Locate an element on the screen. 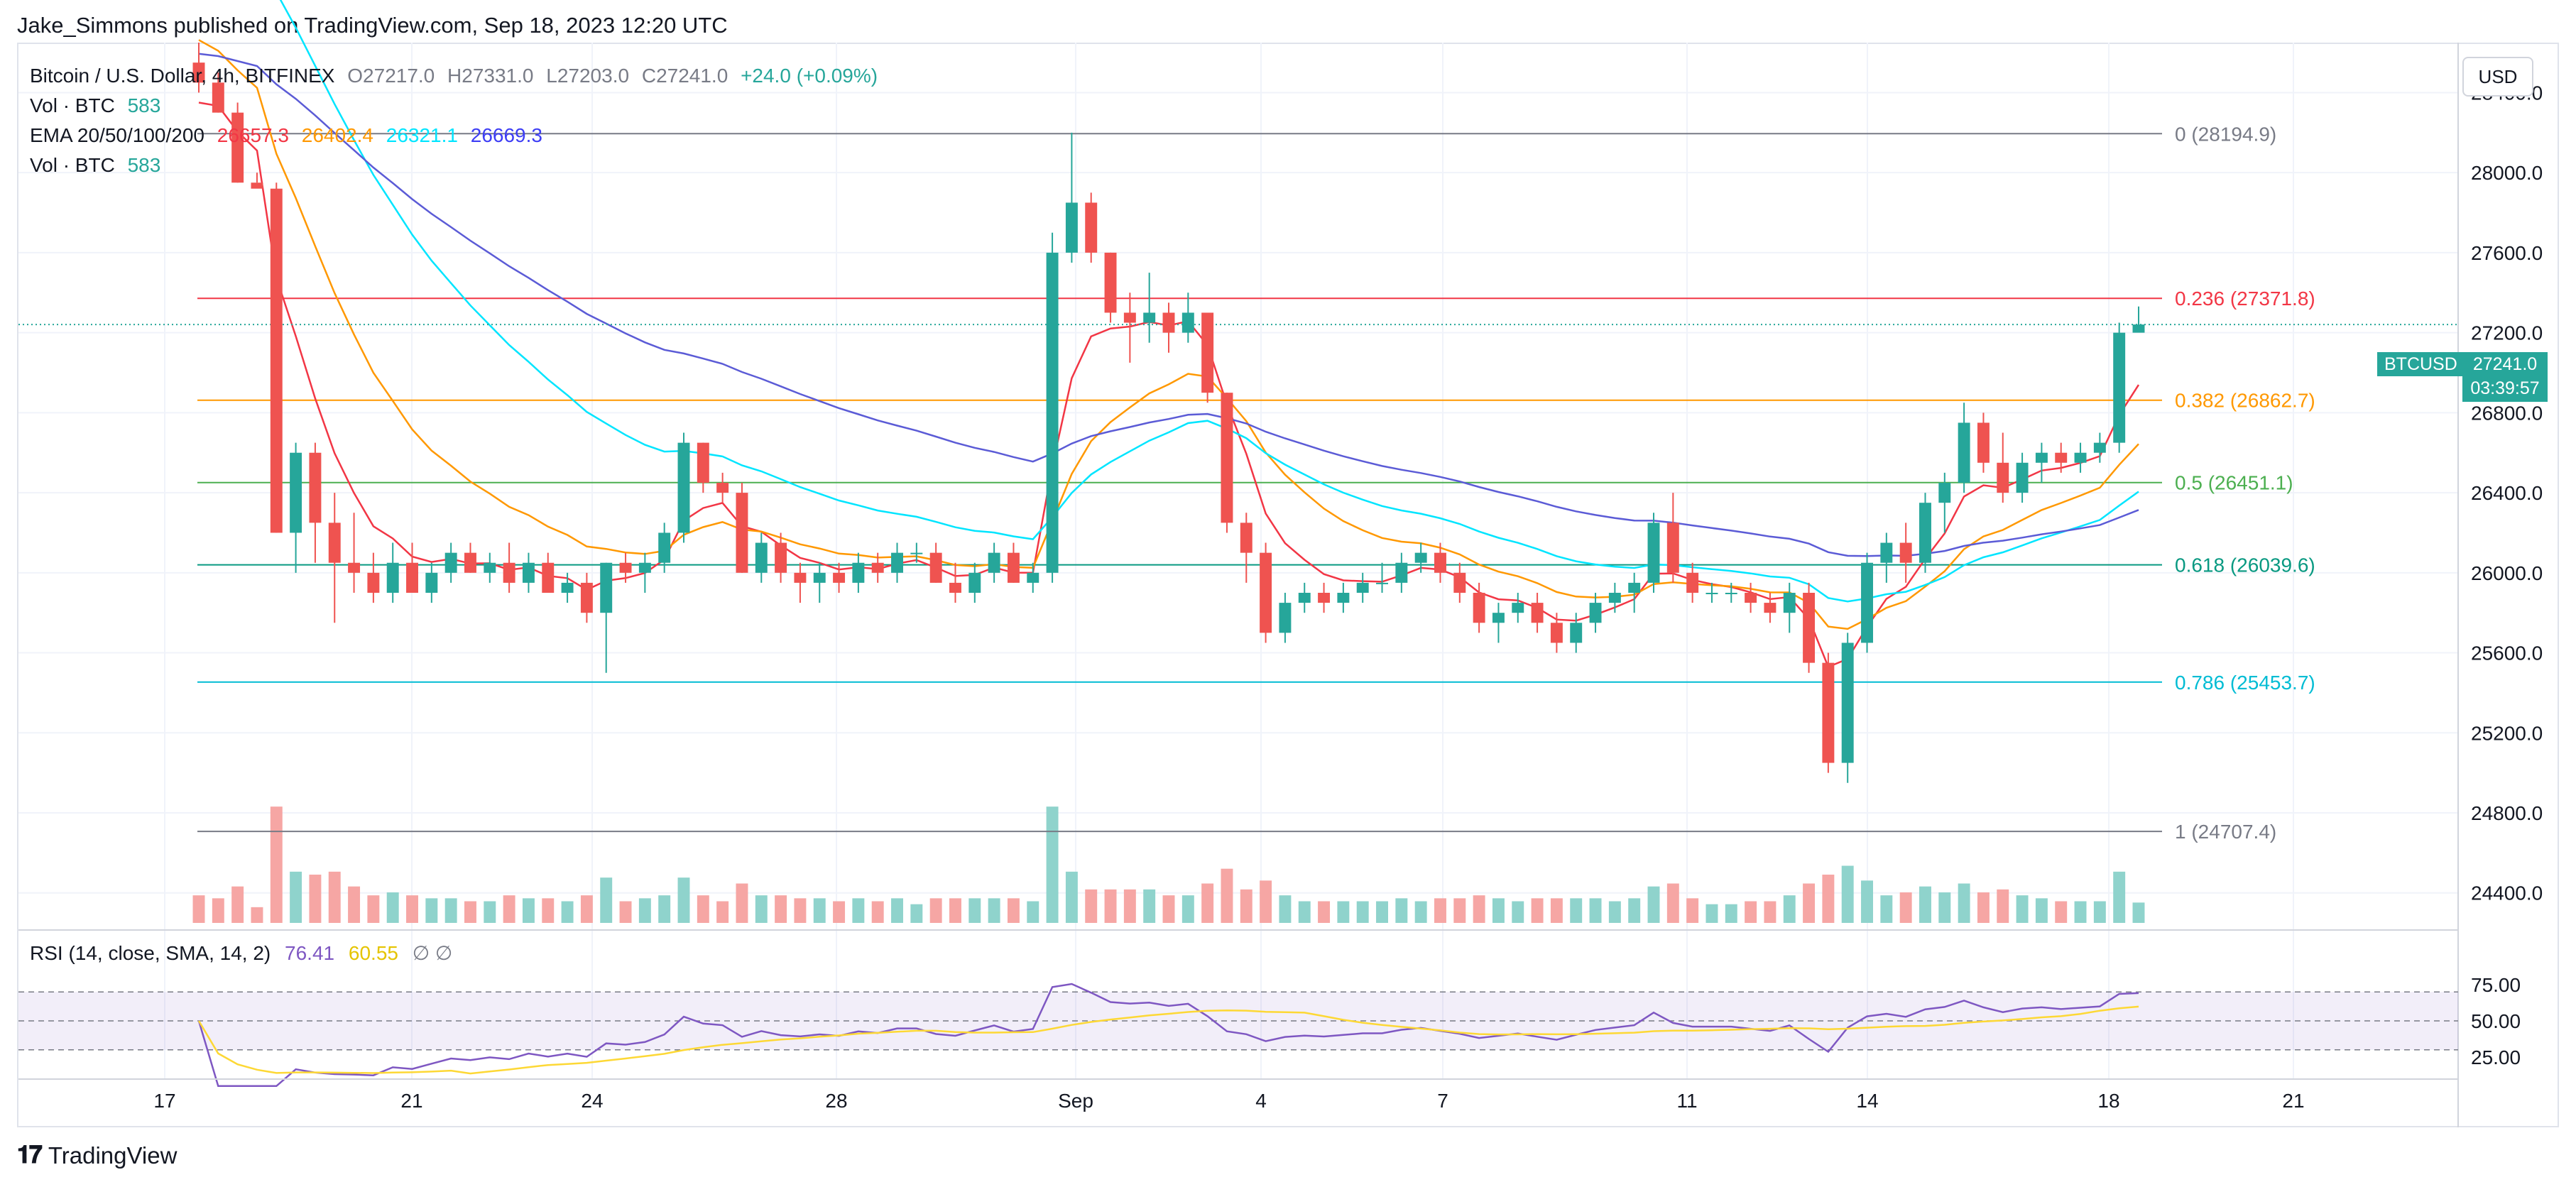 This screenshot has width=2576, height=1187. volume-label-2: Vol · BTC is located at coordinates (72, 165).